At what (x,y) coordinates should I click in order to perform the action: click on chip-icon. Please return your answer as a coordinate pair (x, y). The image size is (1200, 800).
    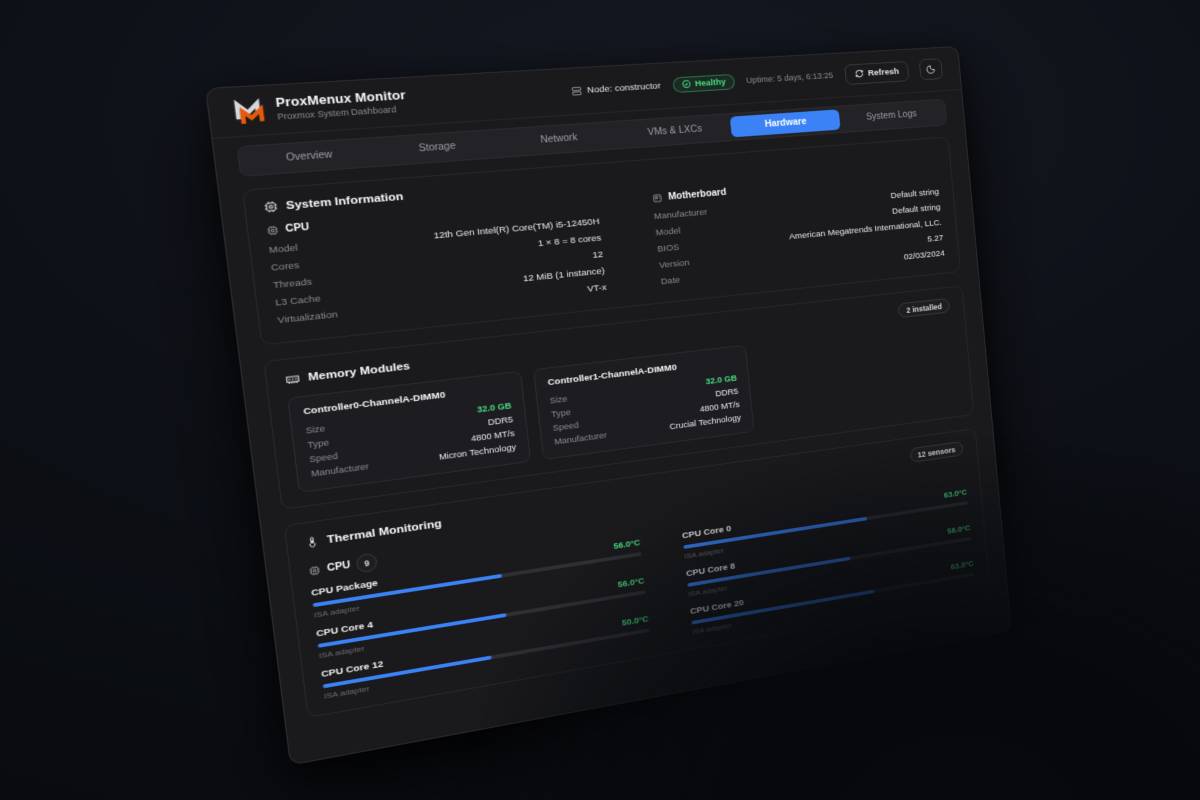
    Looking at the image, I should click on (271, 207).